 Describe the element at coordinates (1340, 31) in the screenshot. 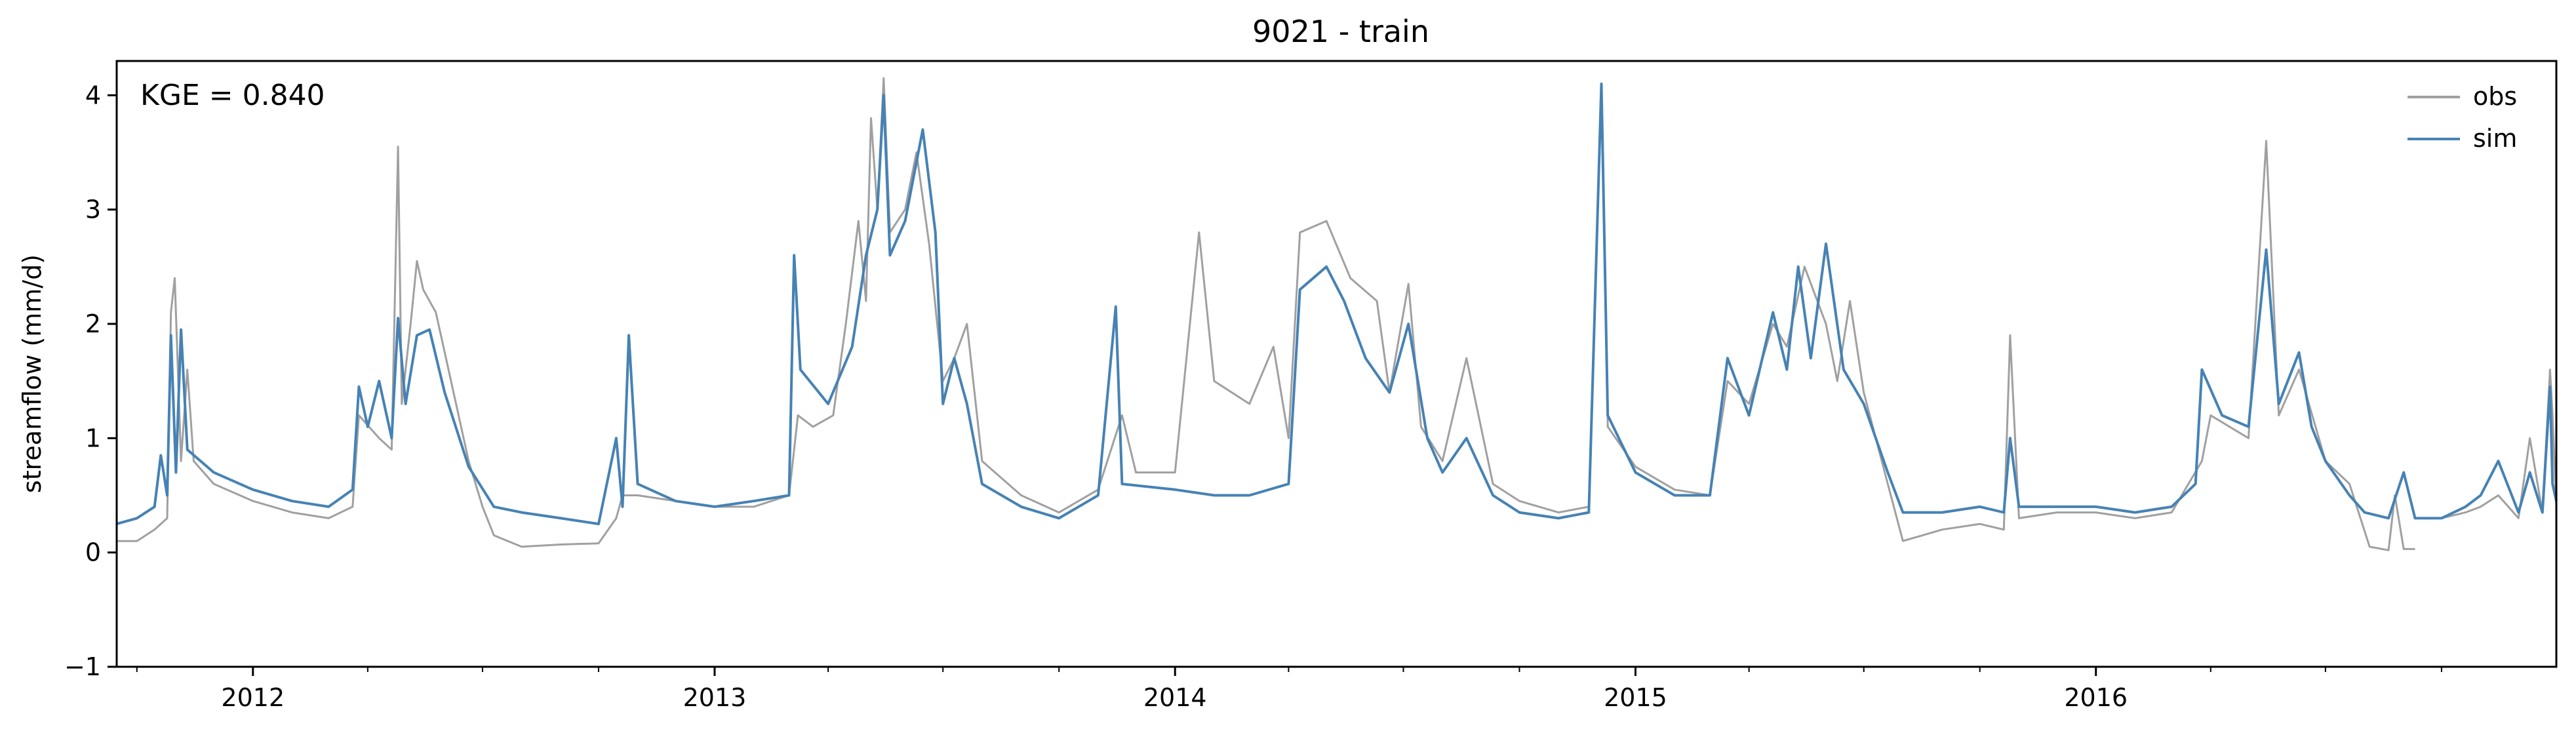

I see `chart-title: 9021 - train` at that location.